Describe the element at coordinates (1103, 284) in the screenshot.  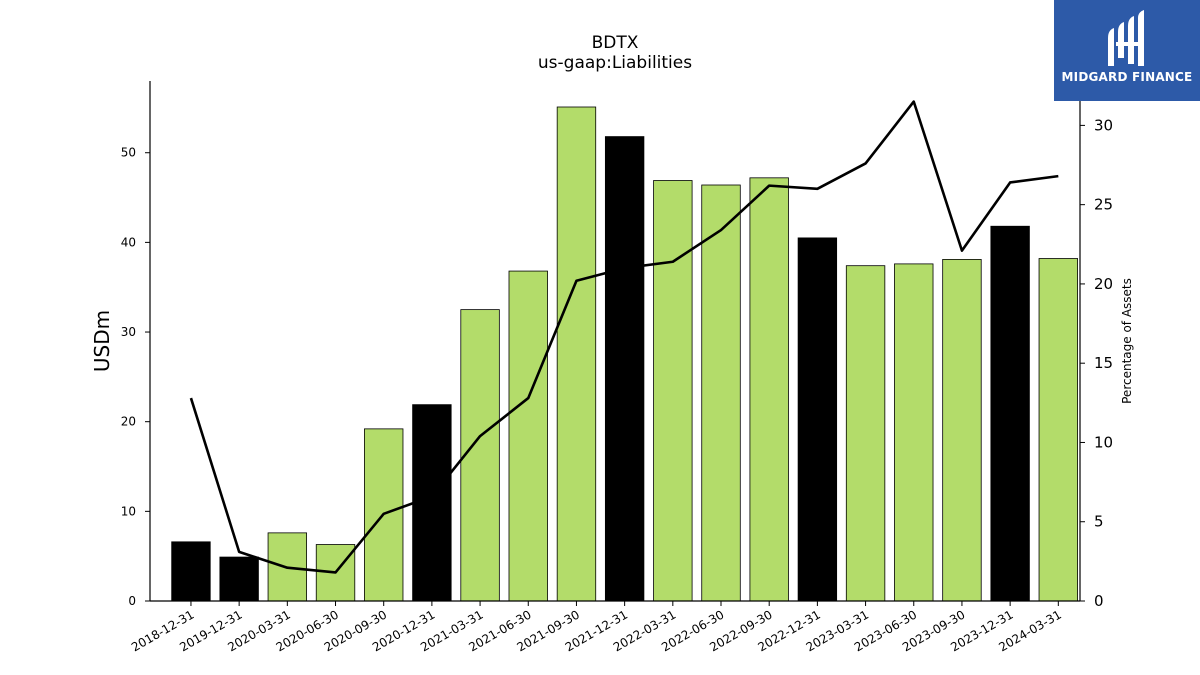
I see `y-tick-label-right: 20` at that location.